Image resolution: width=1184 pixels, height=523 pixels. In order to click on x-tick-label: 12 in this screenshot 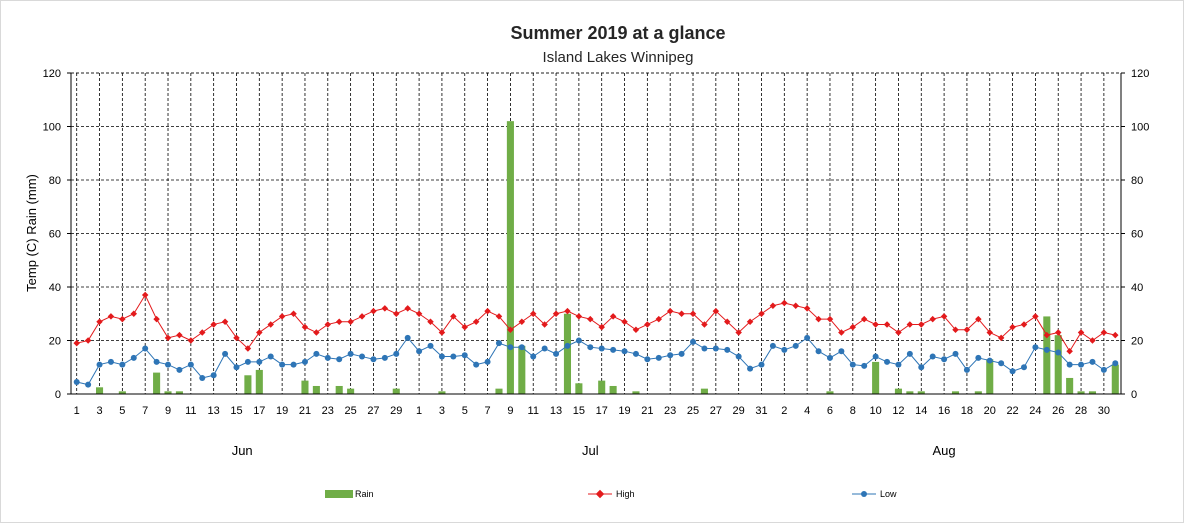, I will do `click(898, 411)`.